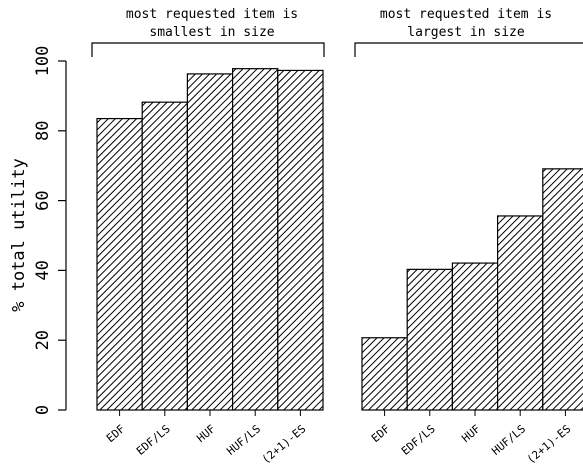 The height and width of the screenshot is (470, 583). Describe the element at coordinates (212, 14) in the screenshot. I see `group-0-title-line-1: most requested item is` at that location.